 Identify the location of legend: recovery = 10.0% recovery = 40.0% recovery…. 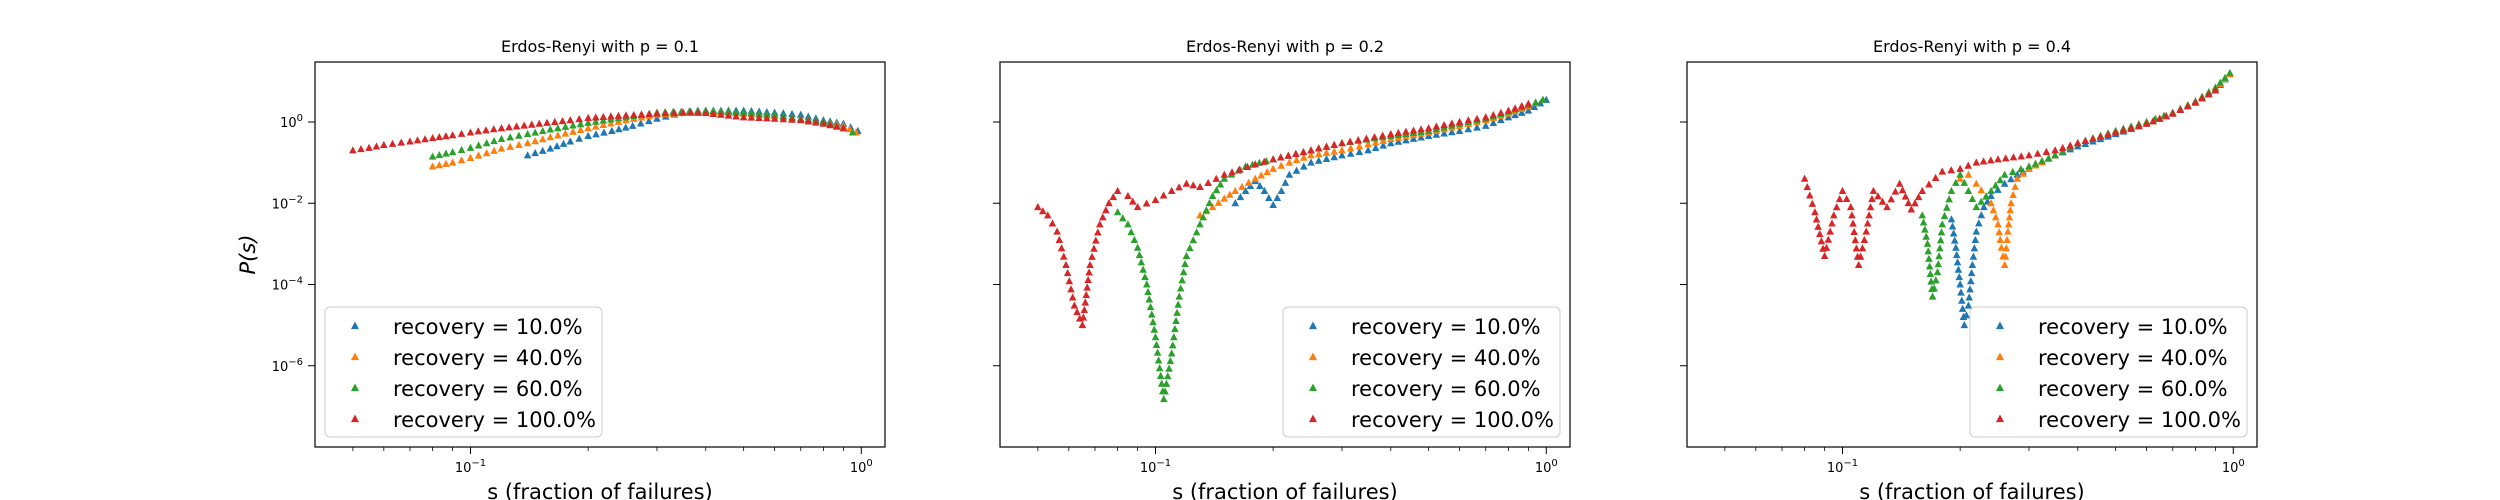
(463, 372).